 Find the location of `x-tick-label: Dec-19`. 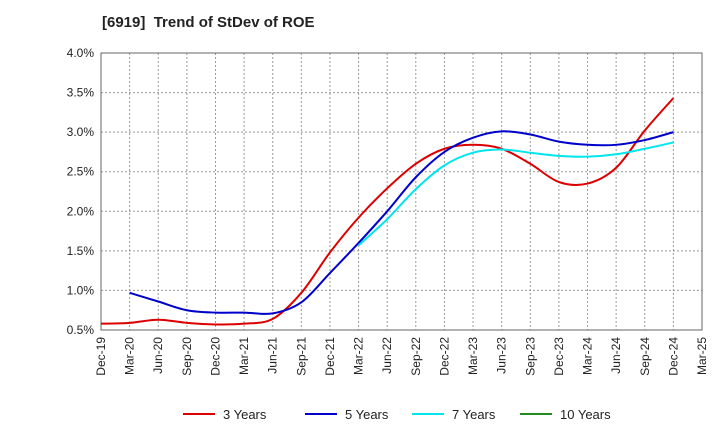

x-tick-label: Dec-19 is located at coordinates (101, 356).